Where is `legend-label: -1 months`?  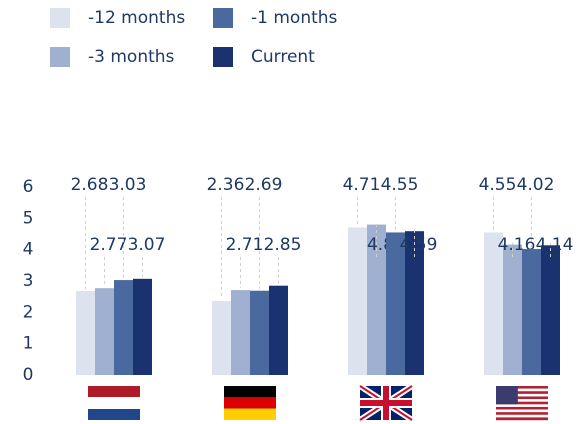 legend-label: -1 months is located at coordinates (294, 18).